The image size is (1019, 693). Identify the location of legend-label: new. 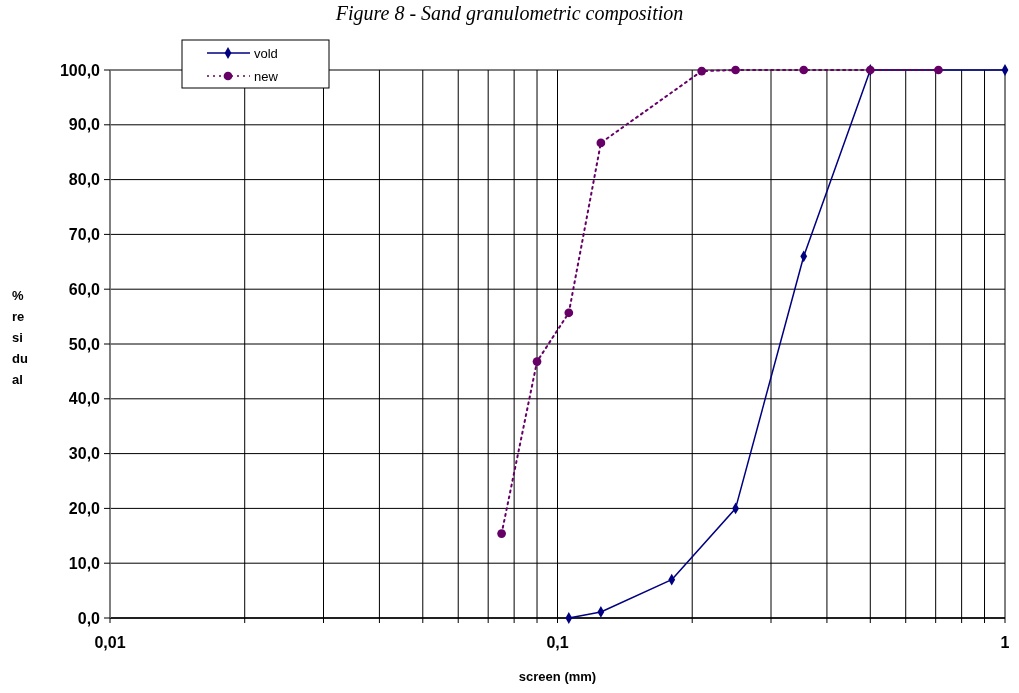
(266, 76).